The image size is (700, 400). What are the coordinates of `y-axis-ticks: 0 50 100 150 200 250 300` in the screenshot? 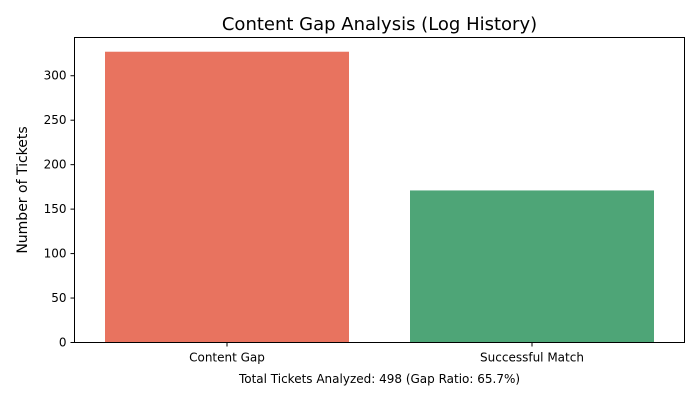 It's located at (59, 209).